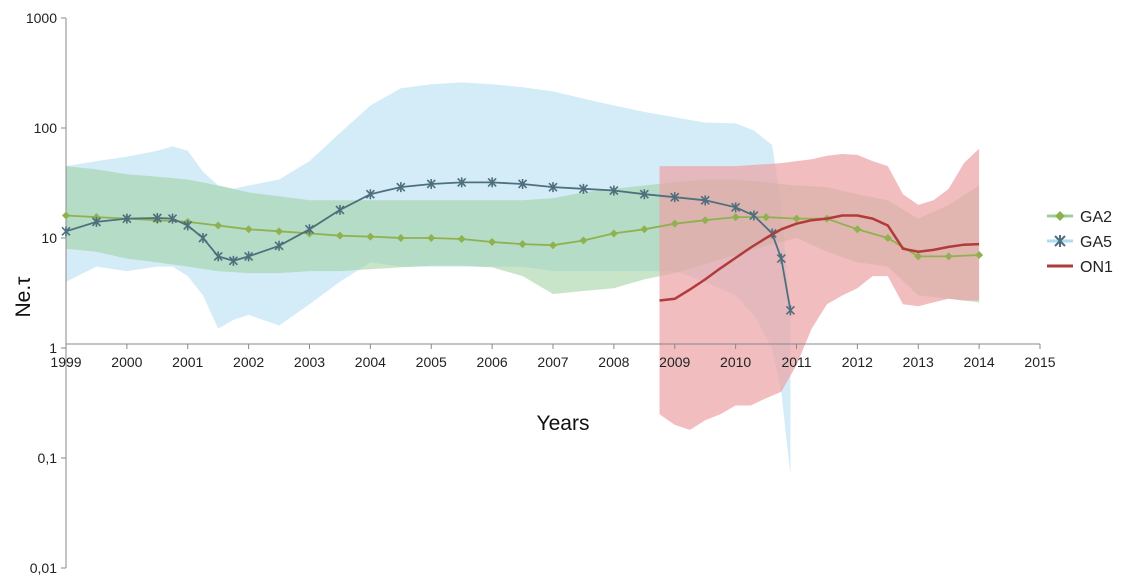 The height and width of the screenshot is (577, 1129). Describe the element at coordinates (248, 362) in the screenshot. I see `x-tick-label: 2002` at that location.